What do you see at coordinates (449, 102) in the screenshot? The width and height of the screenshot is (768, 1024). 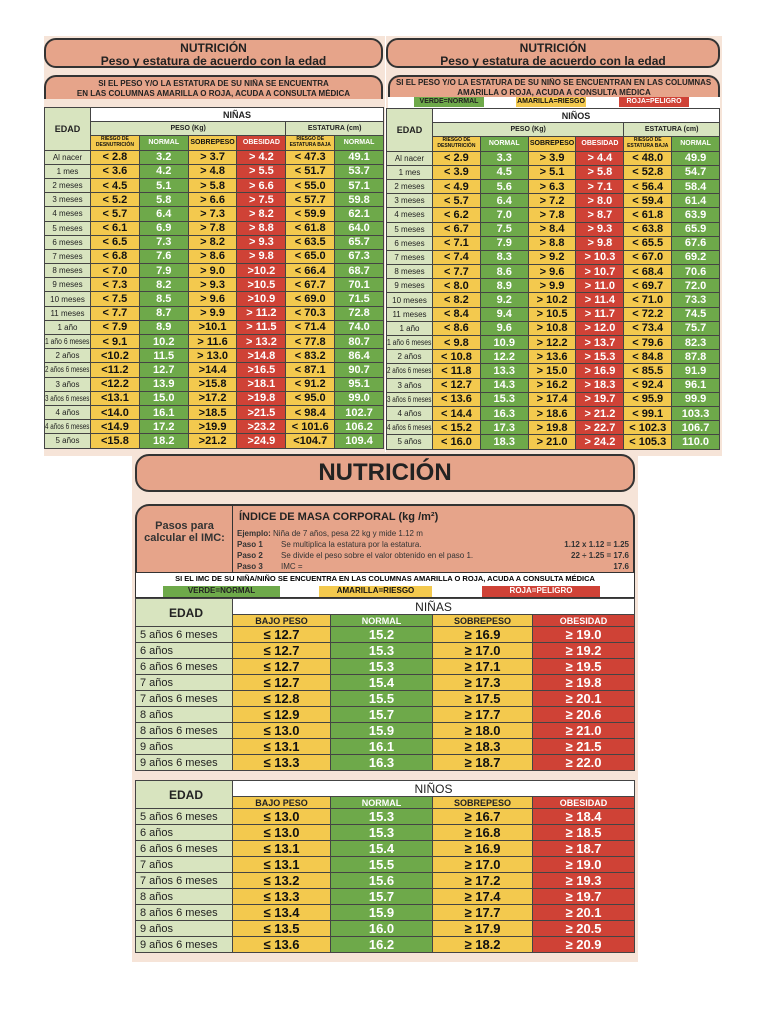 I see `legend-normal: VERDE=NORMAL` at bounding box center [449, 102].